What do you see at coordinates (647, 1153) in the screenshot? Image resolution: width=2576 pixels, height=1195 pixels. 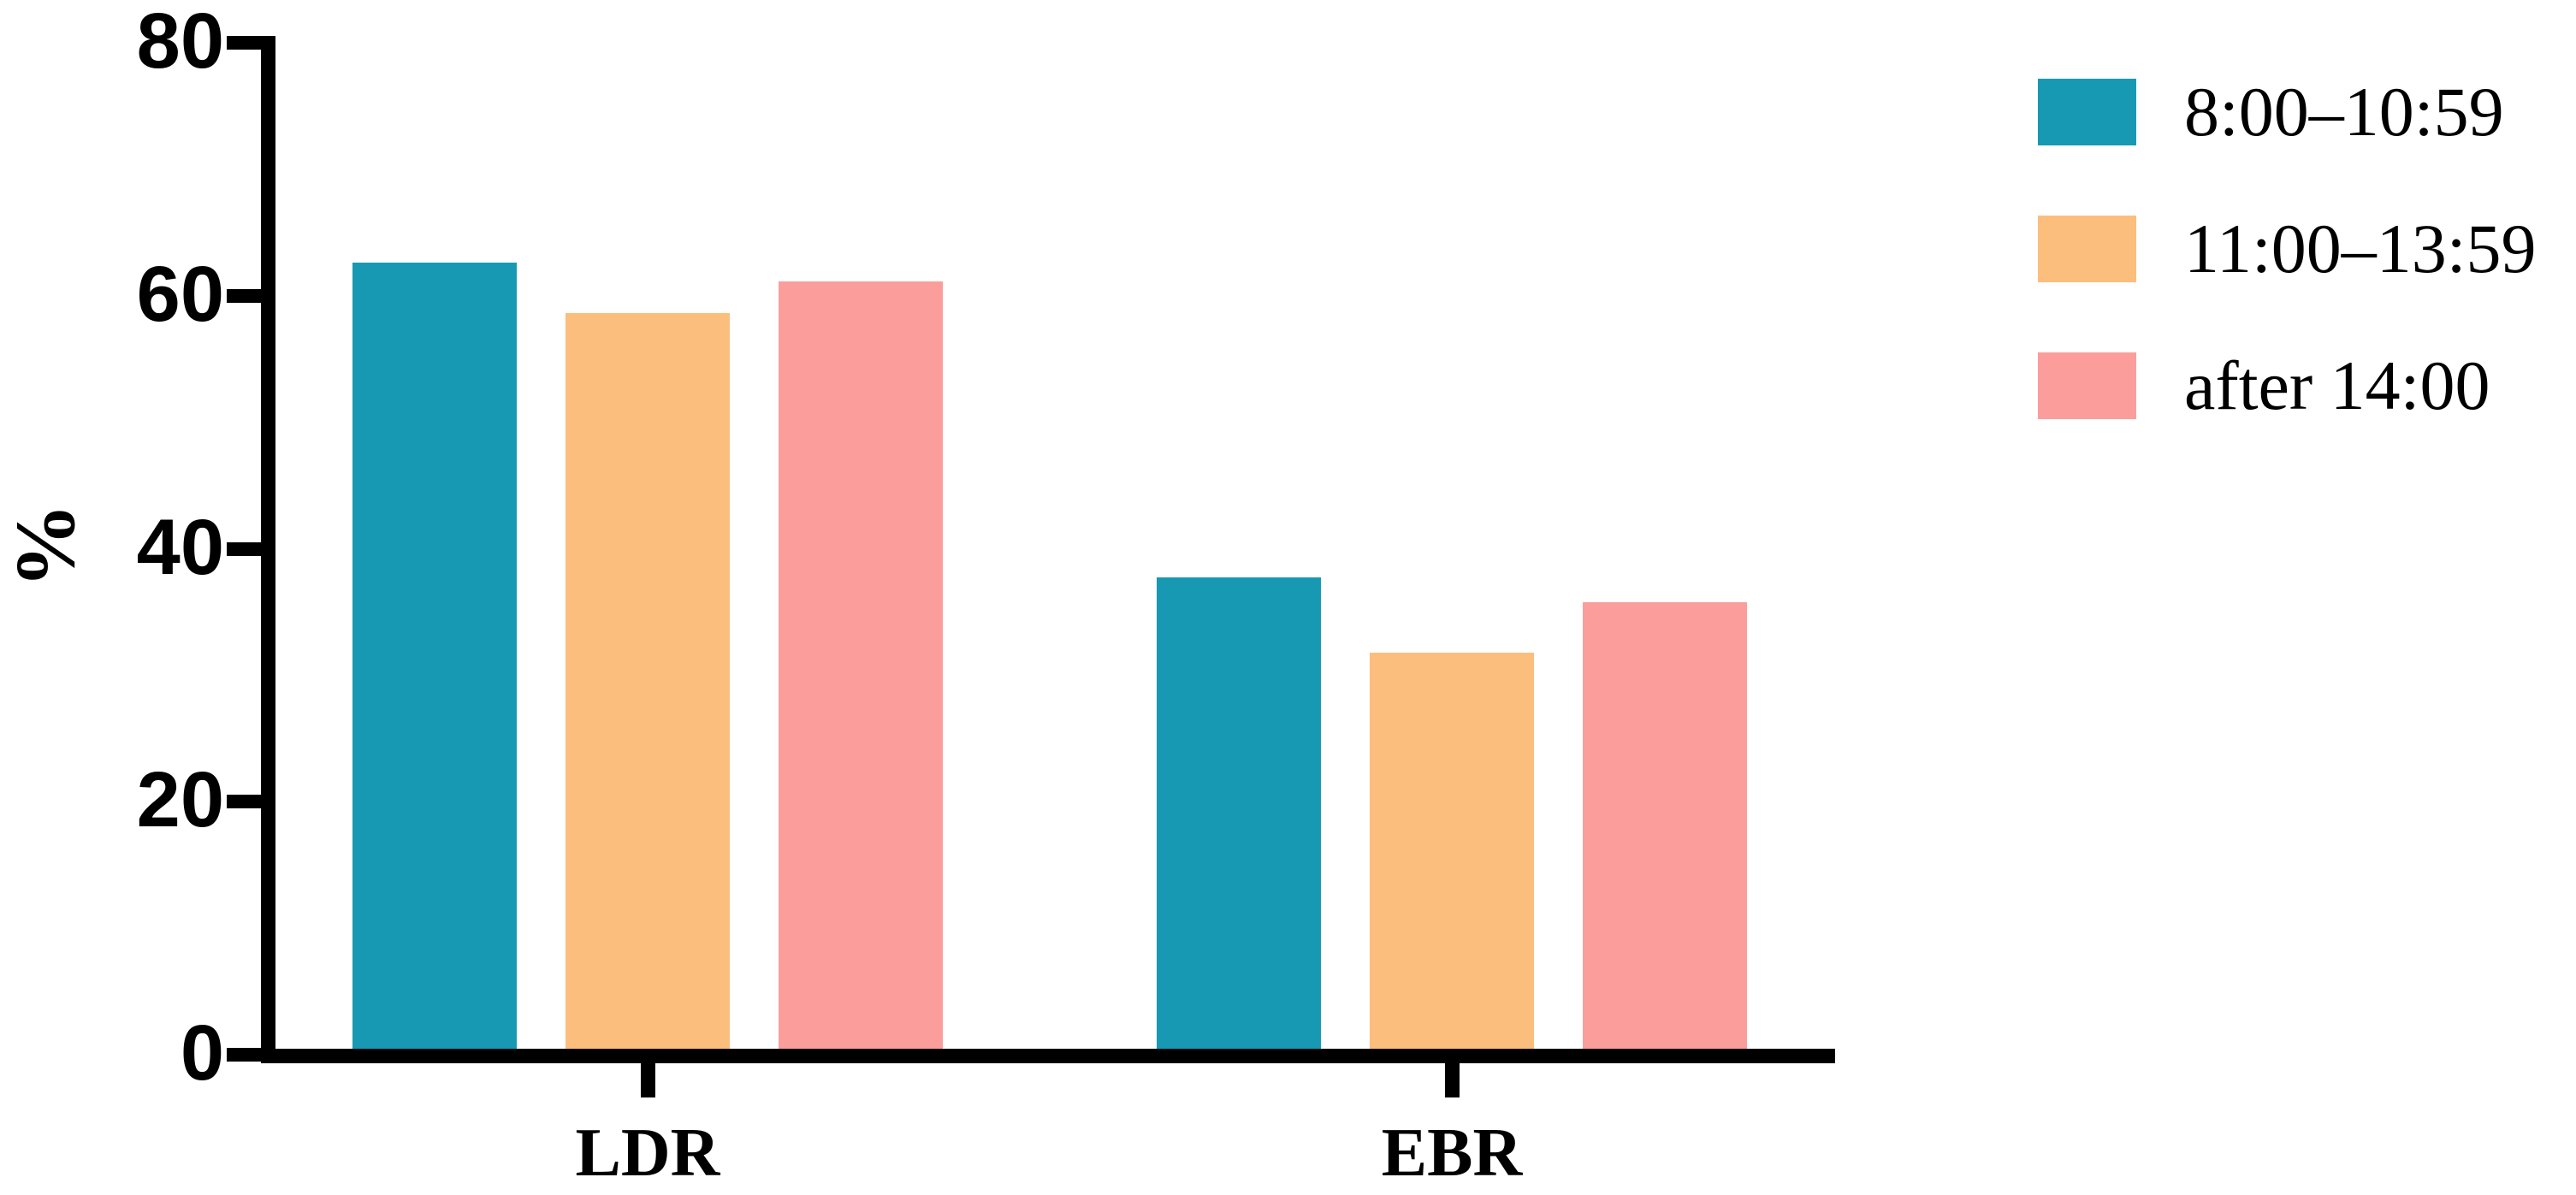 I see `category-label-ldr: LDR` at bounding box center [647, 1153].